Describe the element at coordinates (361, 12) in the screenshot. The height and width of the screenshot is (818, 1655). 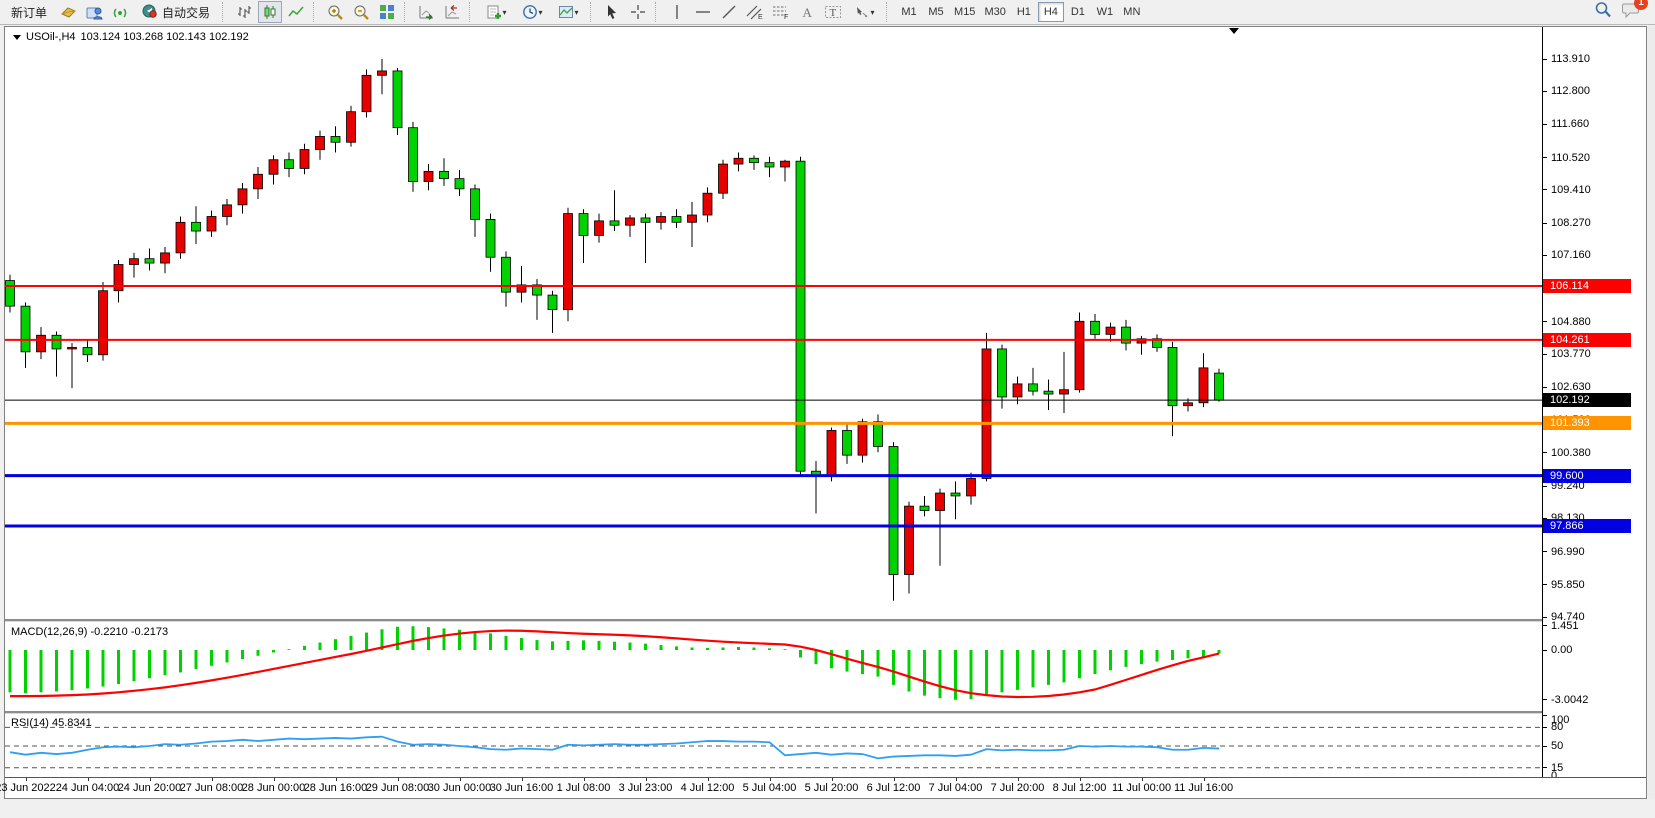
I see `zoom-out-icon` at that location.